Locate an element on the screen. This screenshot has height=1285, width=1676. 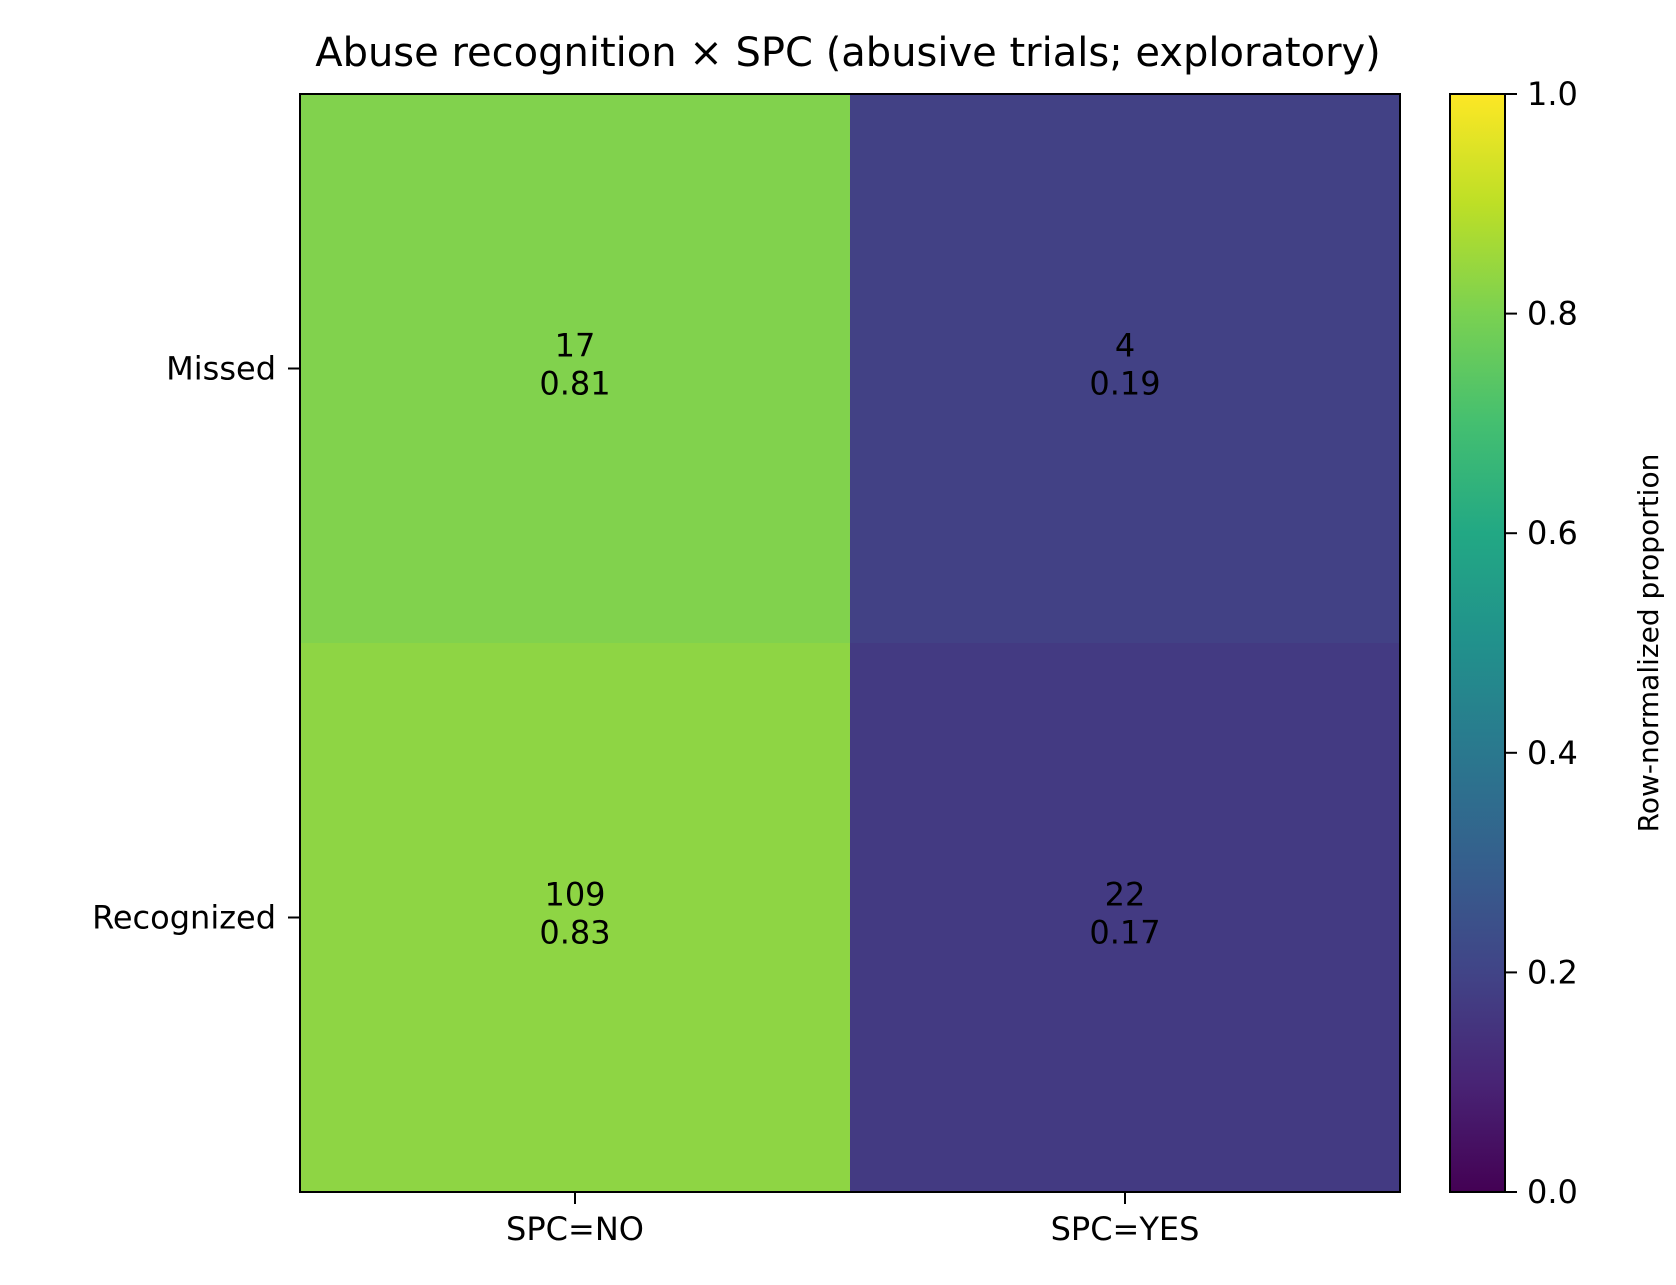
cell-count-0-1: 4 is located at coordinates (1125, 346).